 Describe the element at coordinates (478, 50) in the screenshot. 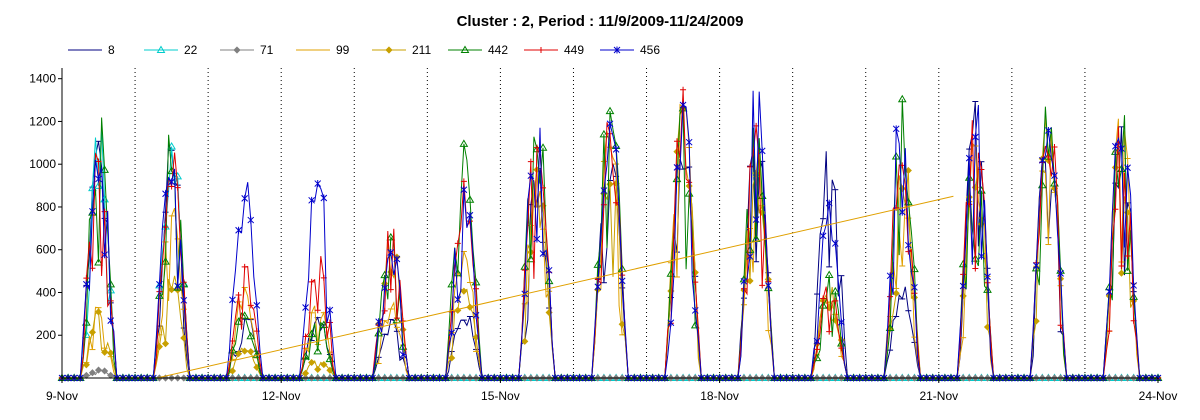

I see `legend-item-442: 442` at that location.